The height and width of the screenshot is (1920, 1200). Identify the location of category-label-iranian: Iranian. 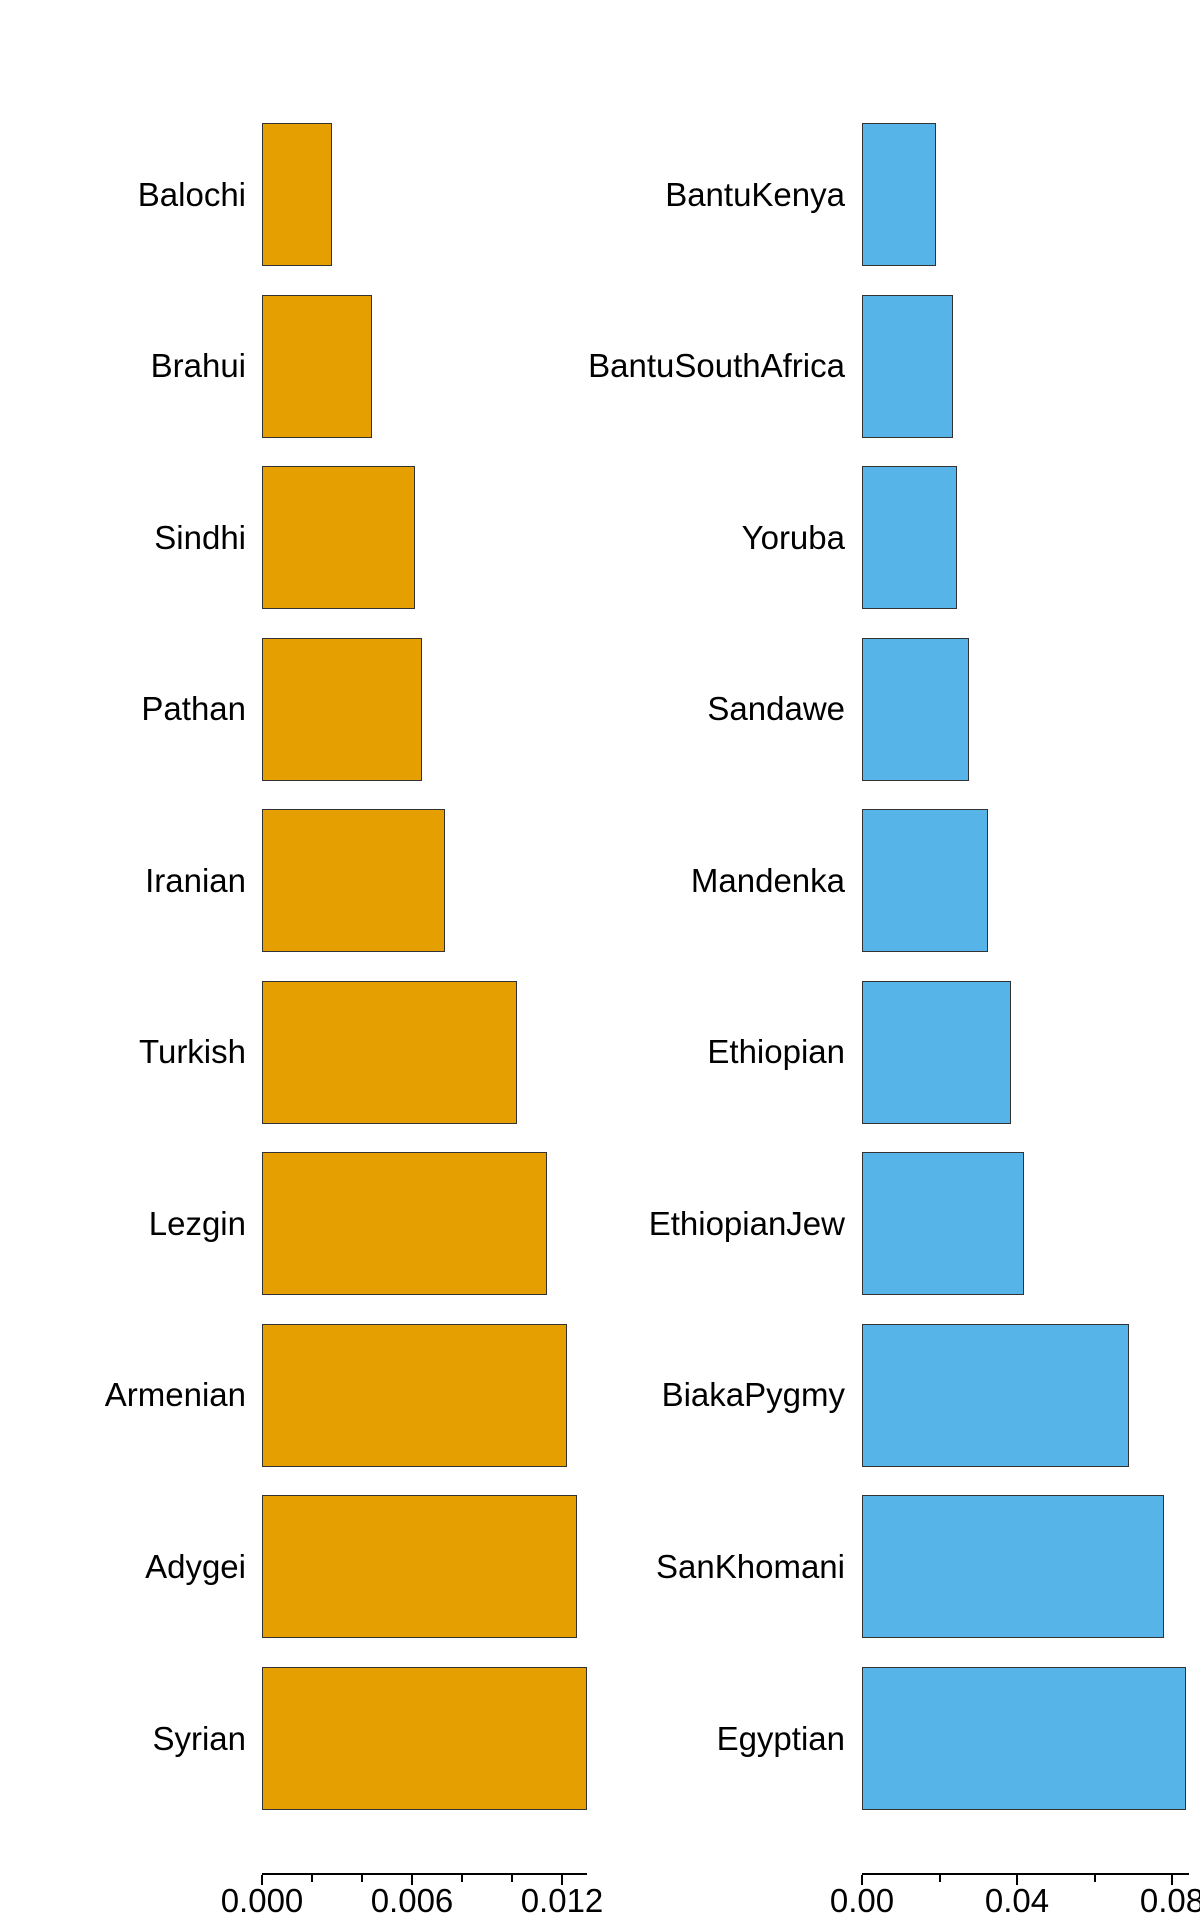
(195, 880).